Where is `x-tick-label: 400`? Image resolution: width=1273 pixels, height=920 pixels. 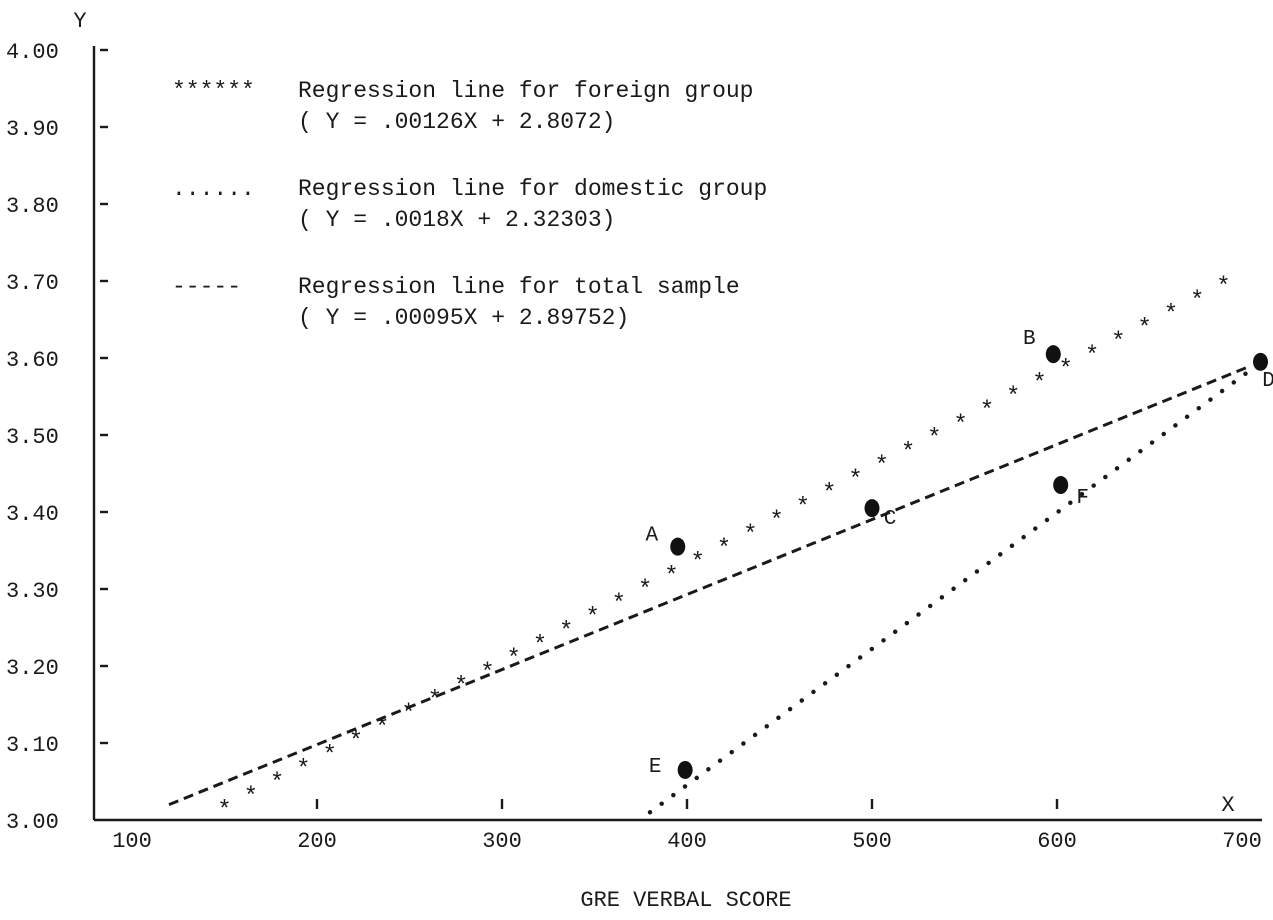 x-tick-label: 400 is located at coordinates (687, 841).